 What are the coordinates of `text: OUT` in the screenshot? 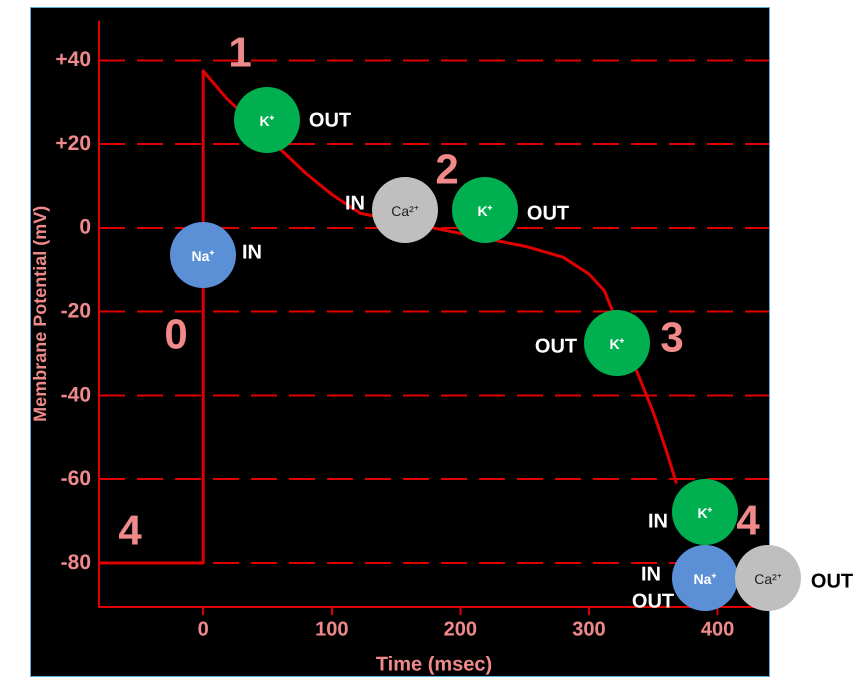 It's located at (832, 582).